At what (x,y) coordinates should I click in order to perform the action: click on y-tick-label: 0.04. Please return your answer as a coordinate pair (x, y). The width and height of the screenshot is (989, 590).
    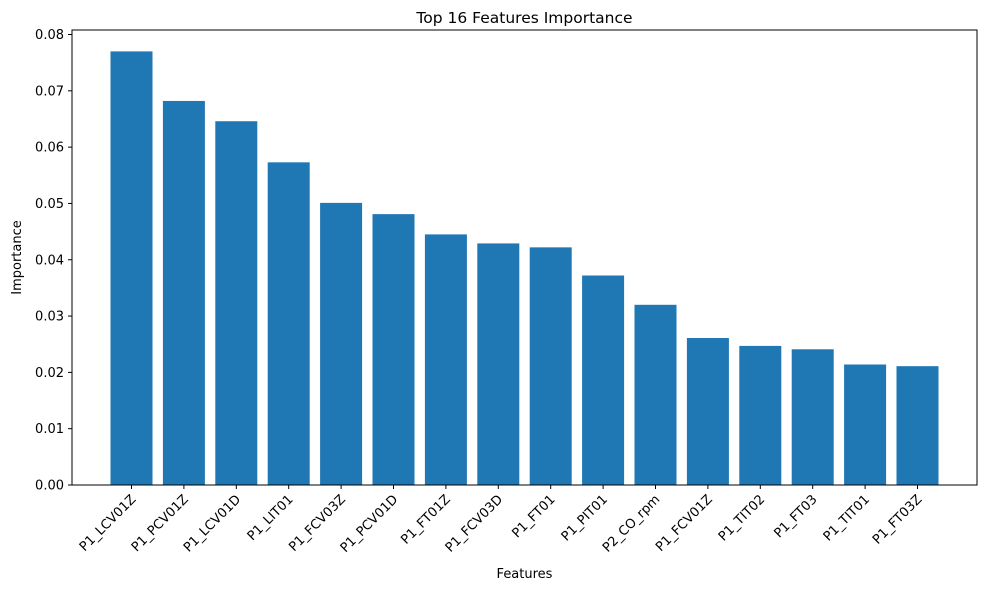
    Looking at the image, I should click on (49, 260).